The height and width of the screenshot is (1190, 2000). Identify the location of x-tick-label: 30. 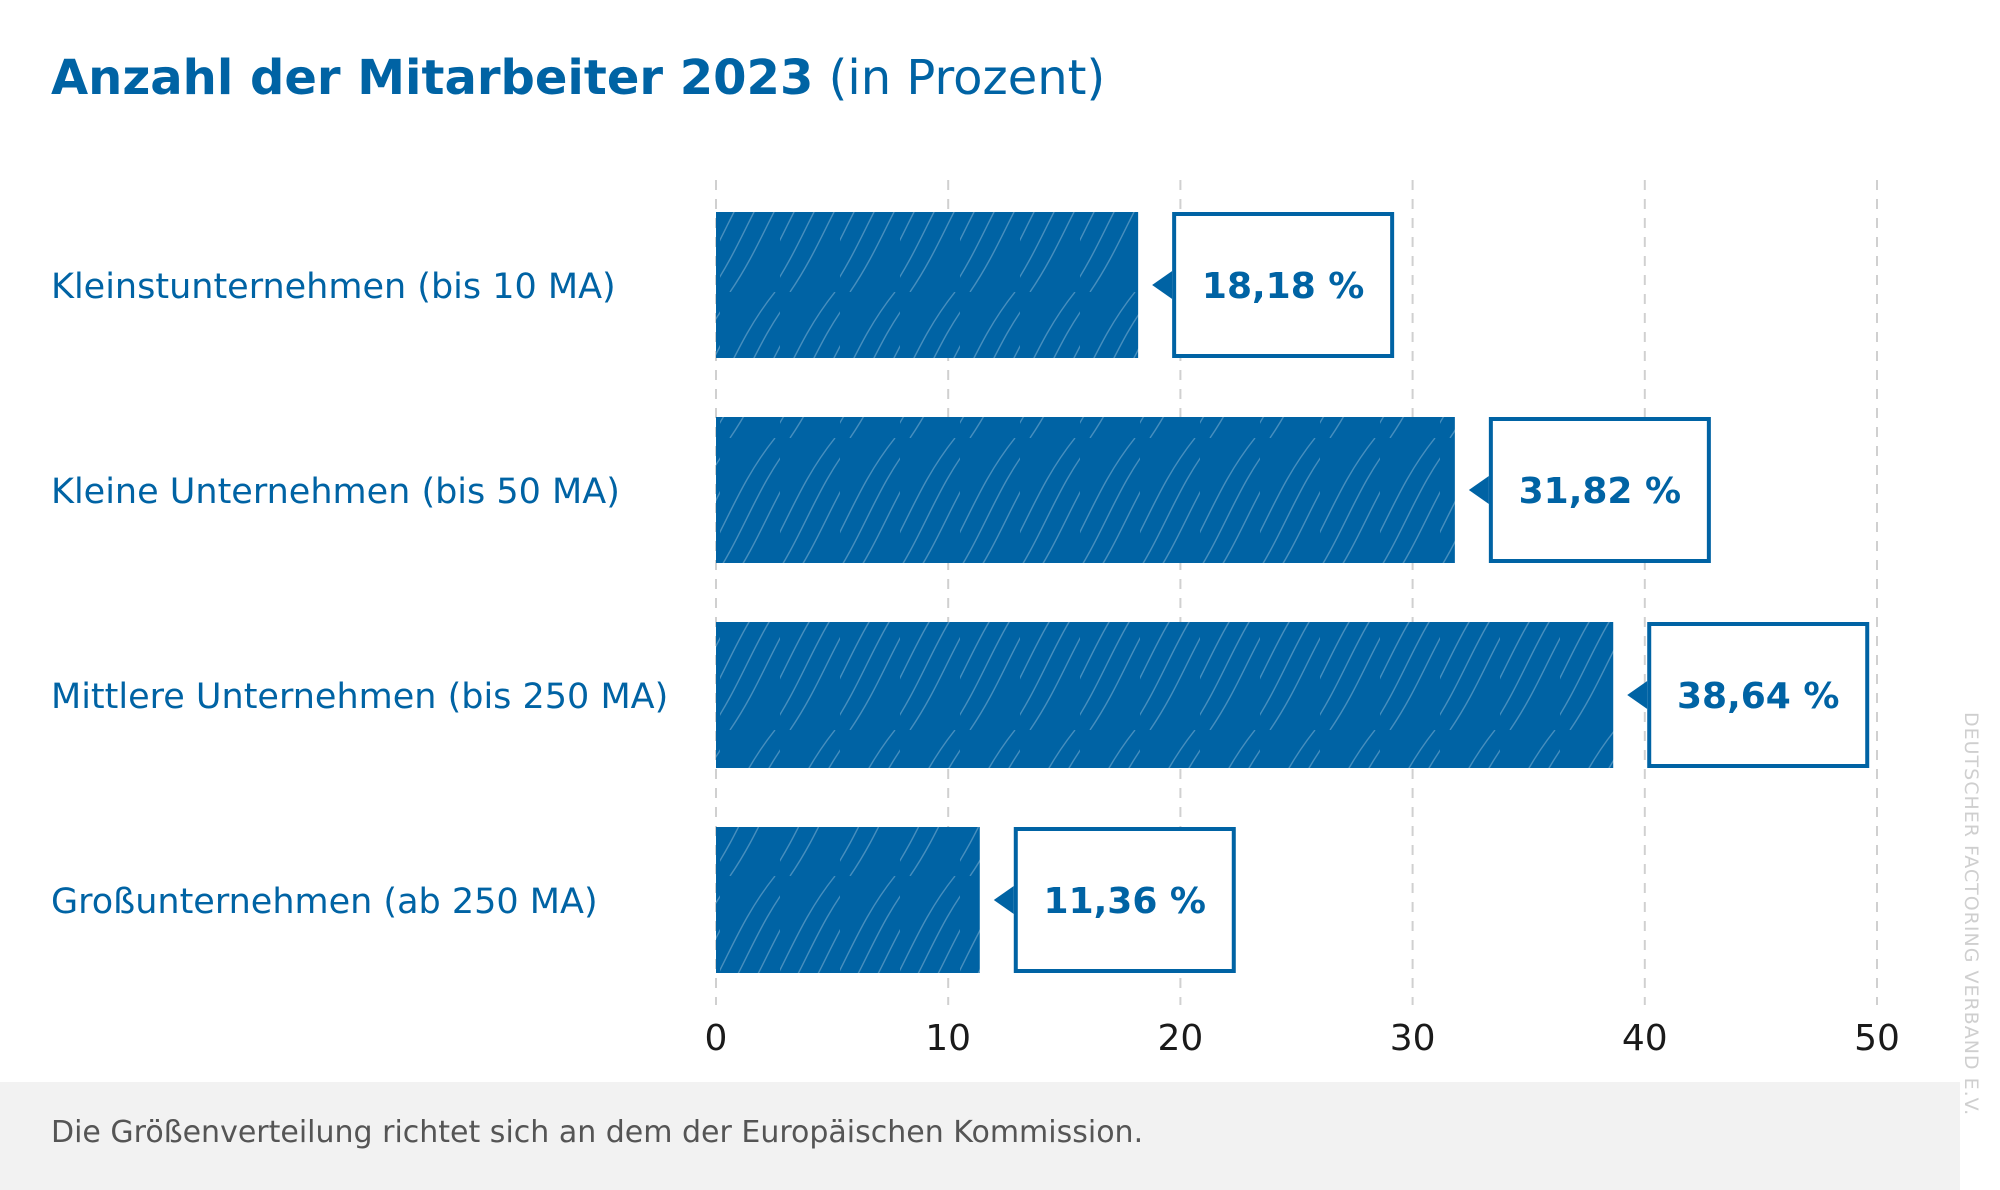
(1413, 1038).